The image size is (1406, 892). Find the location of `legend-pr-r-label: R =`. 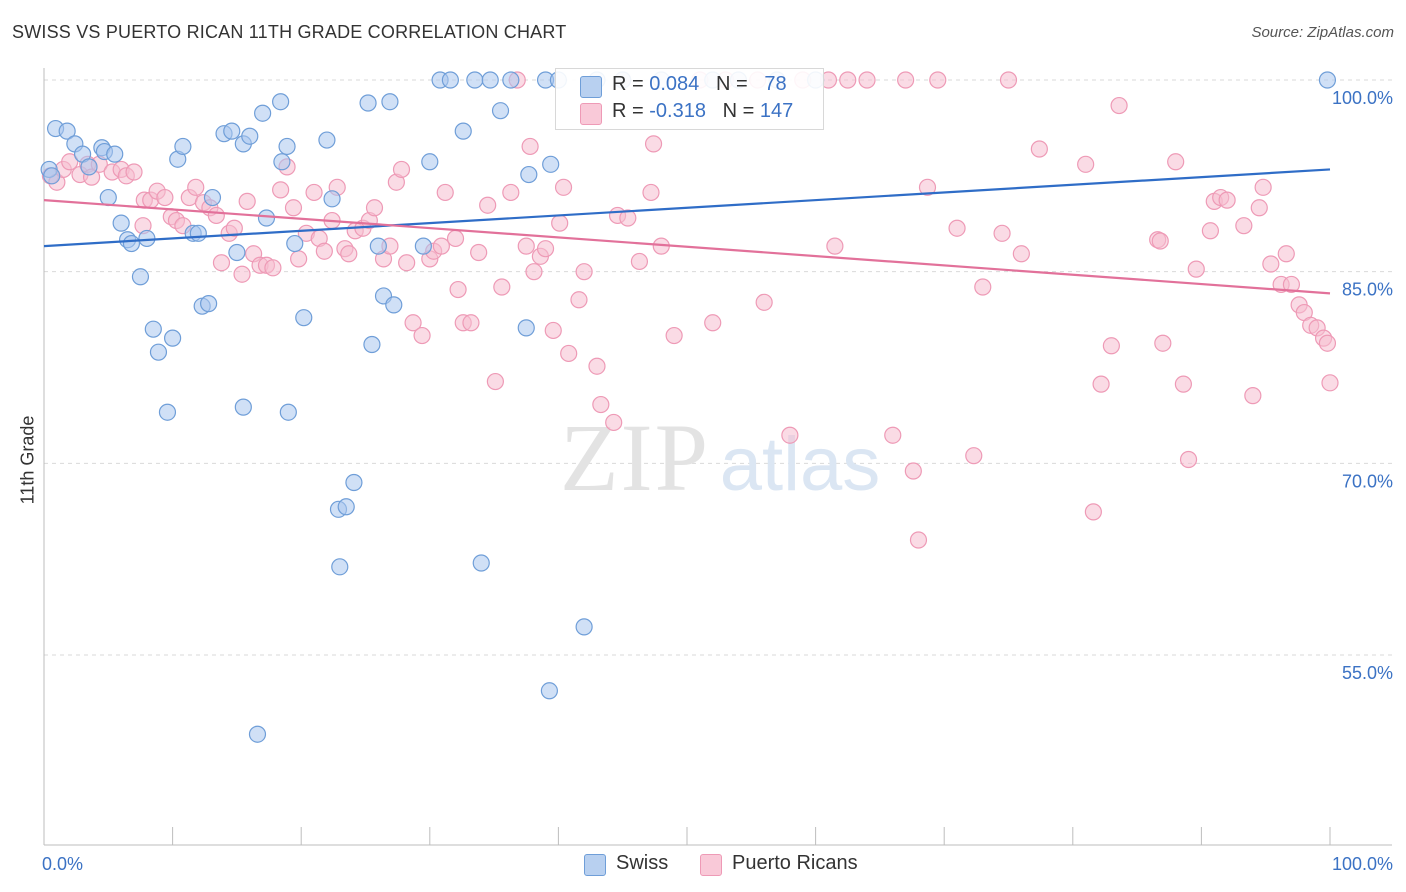

legend-pr-r-label: R = is located at coordinates (631, 111).